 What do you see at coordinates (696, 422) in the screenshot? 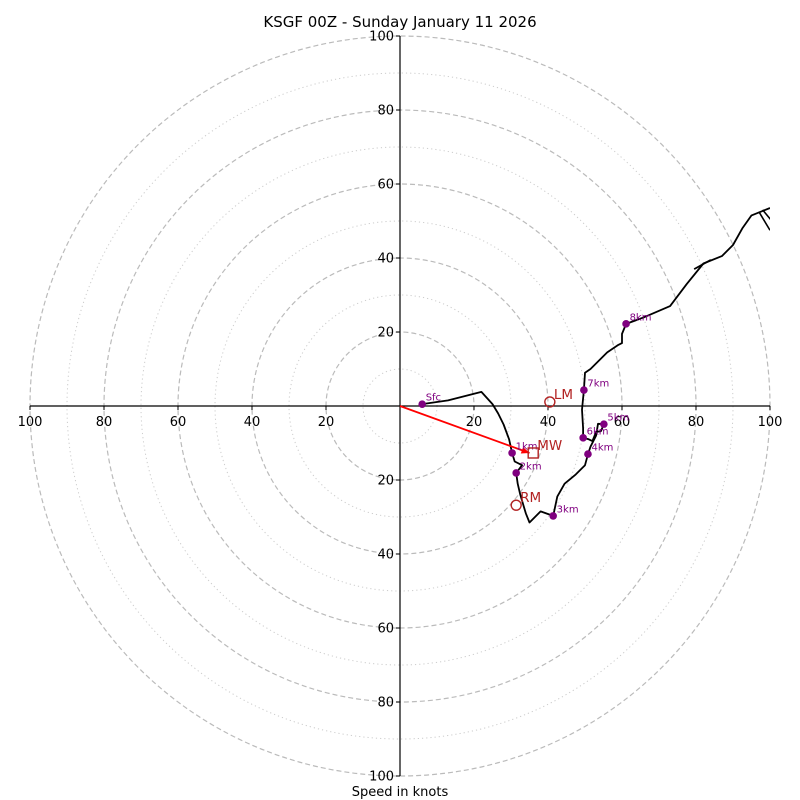
I see `x-tick-label-right-3: 80` at bounding box center [696, 422].